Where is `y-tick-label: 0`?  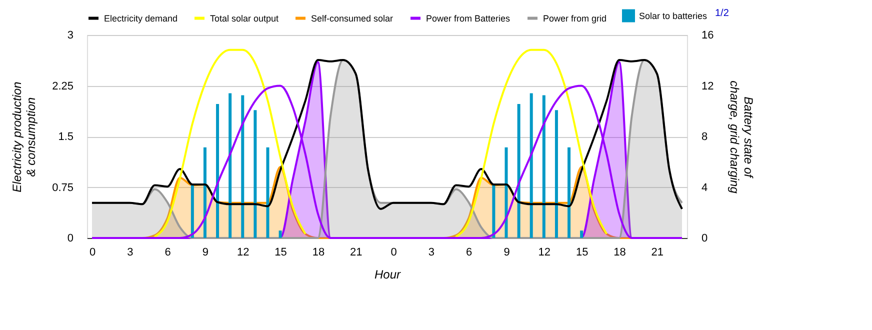 y-tick-label: 0 is located at coordinates (70, 238).